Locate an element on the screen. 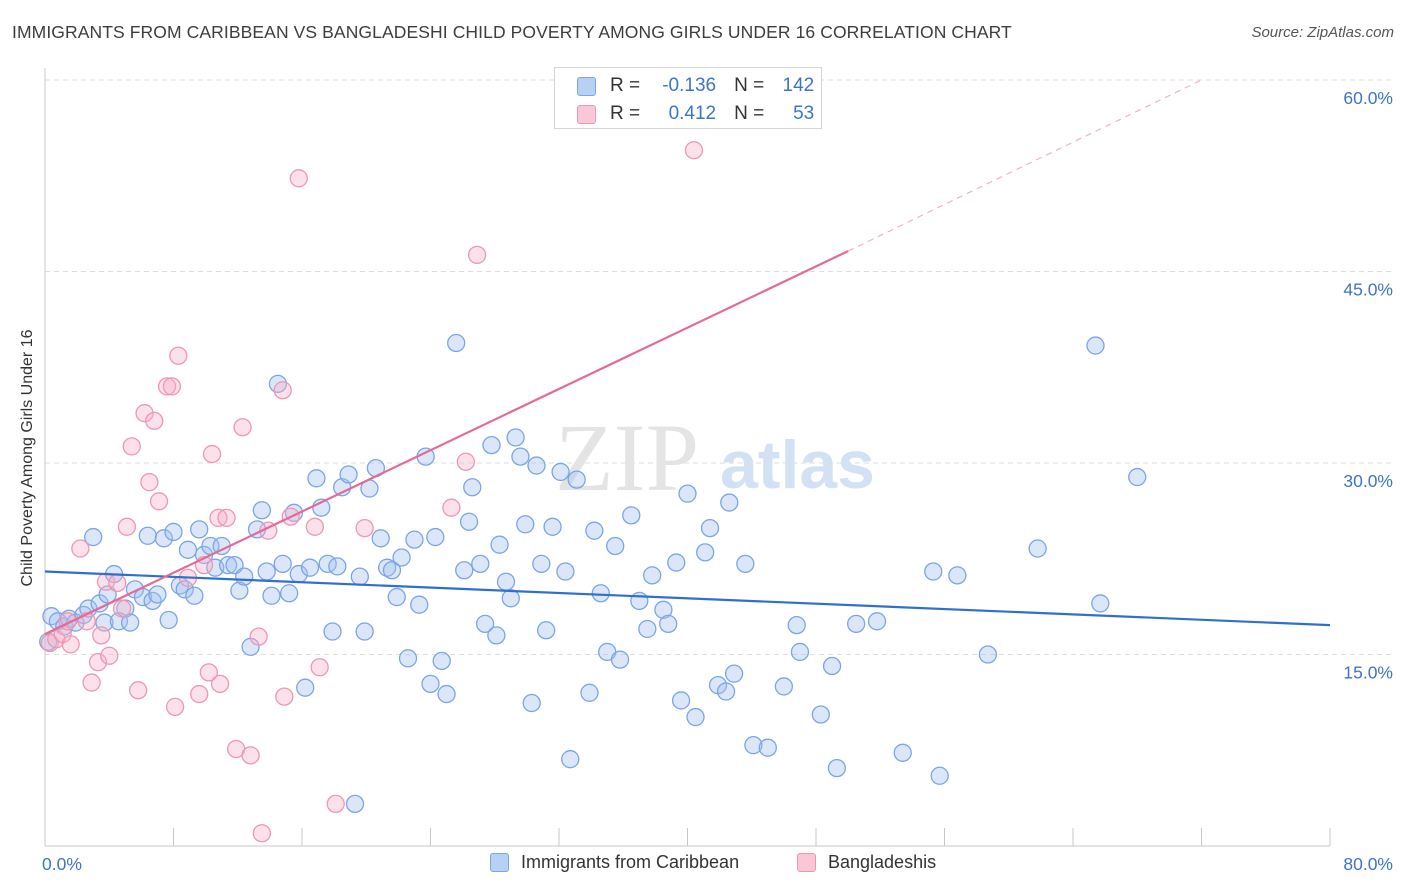  watermark: ZIP atlas is located at coordinates (715, 457).